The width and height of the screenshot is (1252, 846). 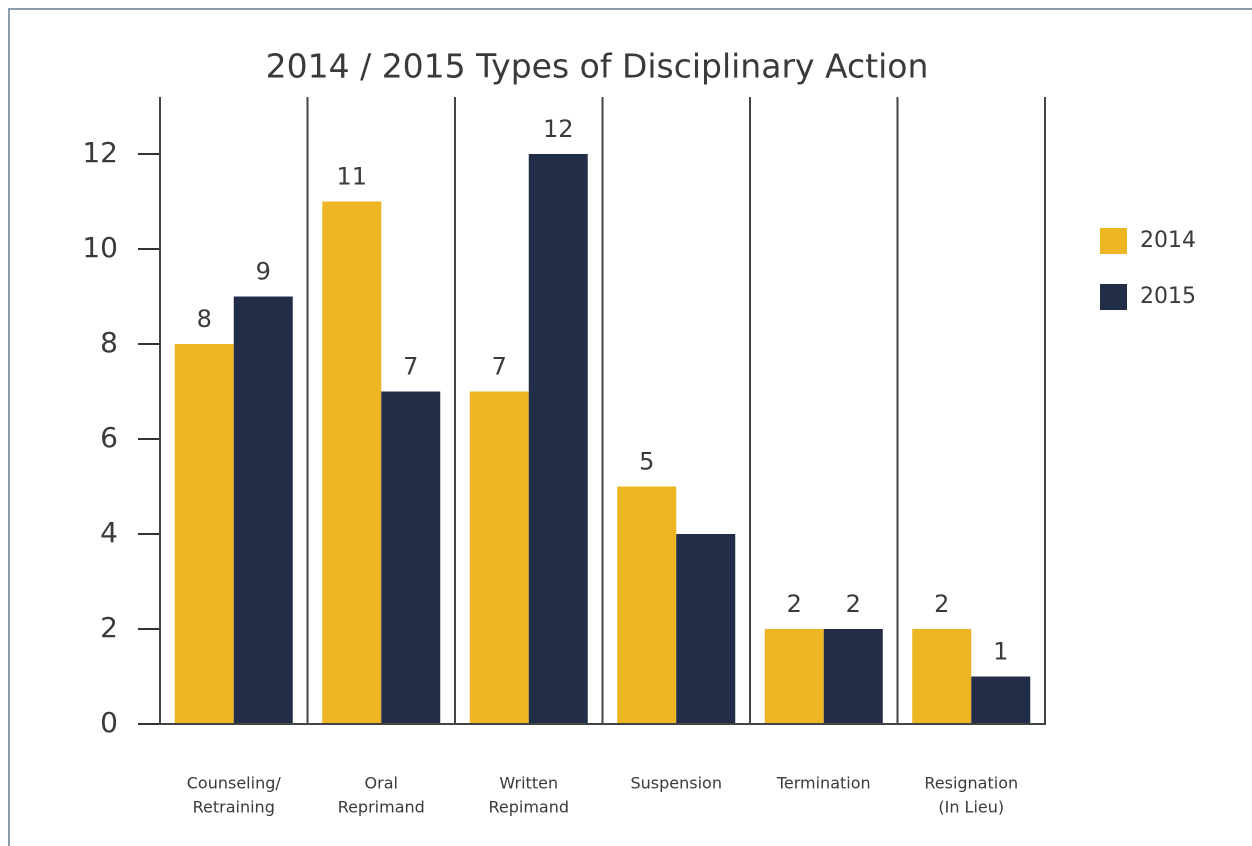 I want to click on x-tick-label: Written, so click(x=528, y=783).